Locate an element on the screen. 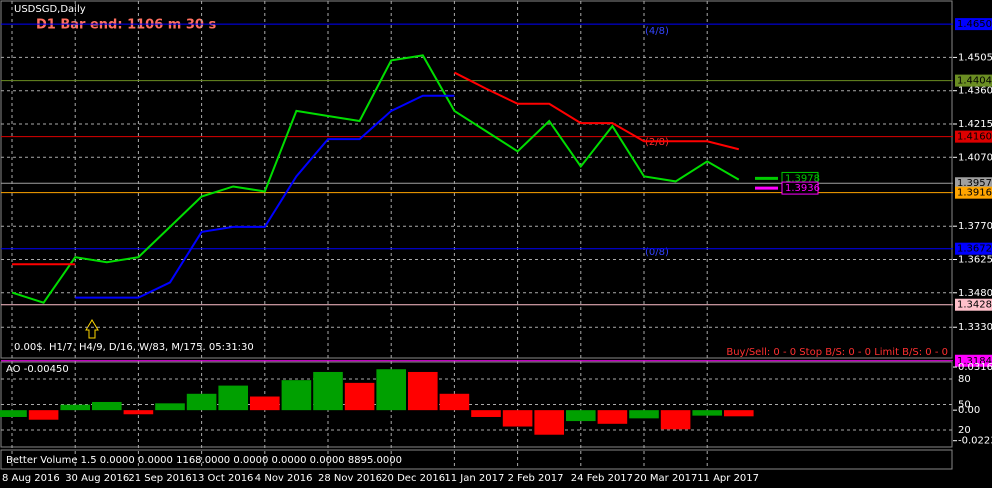 This screenshot has height=488, width=992. y-tick-label: 1.4360 is located at coordinates (975, 91).